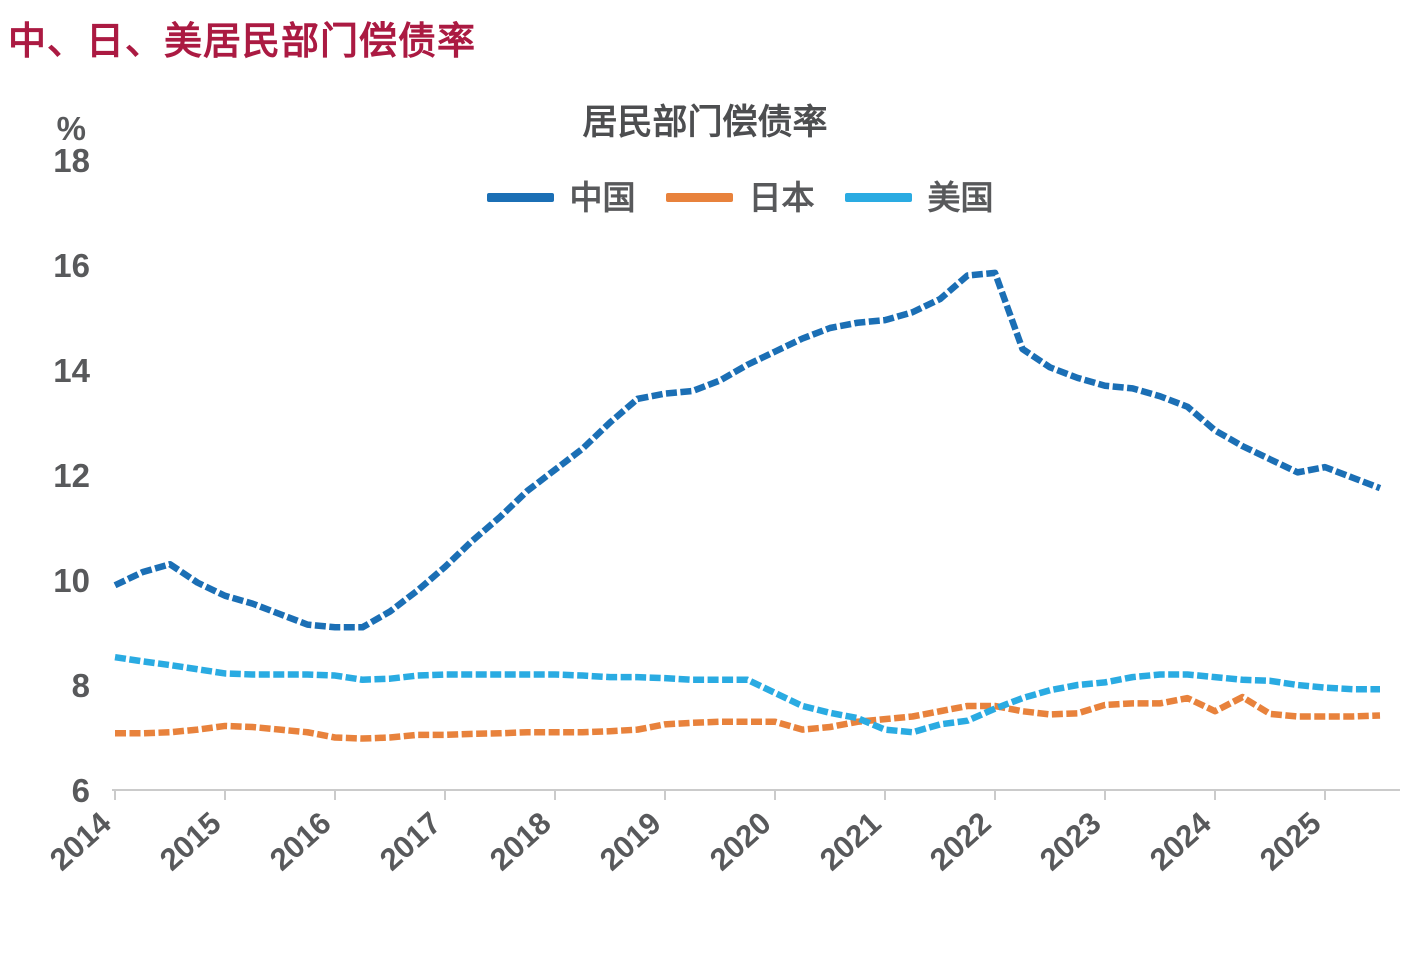 The width and height of the screenshot is (1410, 958). Describe the element at coordinates (699, 197) in the screenshot. I see `legend-swatch-japan` at that location.